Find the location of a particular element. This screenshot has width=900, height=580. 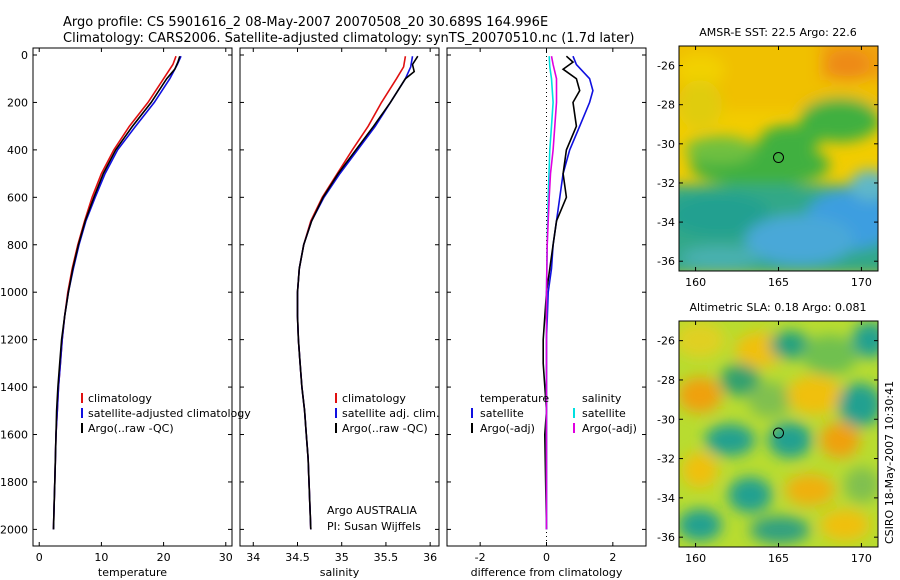

x-tick-label: 35 is located at coordinates (342, 557).